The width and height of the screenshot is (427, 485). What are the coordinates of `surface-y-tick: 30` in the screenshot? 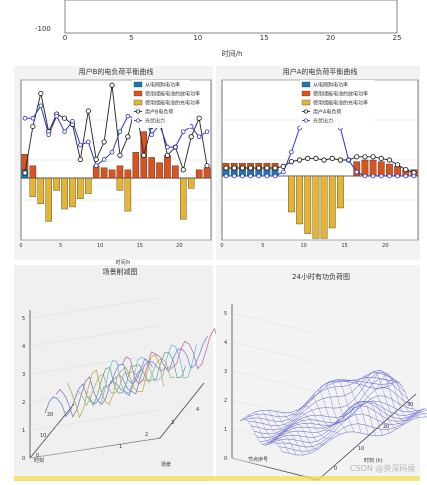 It's located at (410, 405).